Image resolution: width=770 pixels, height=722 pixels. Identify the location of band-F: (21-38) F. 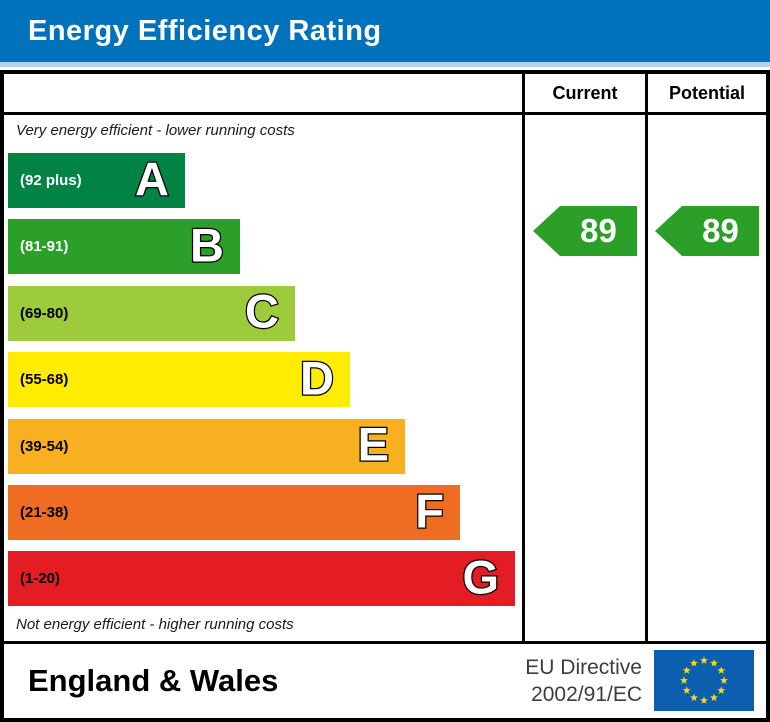
(234, 512).